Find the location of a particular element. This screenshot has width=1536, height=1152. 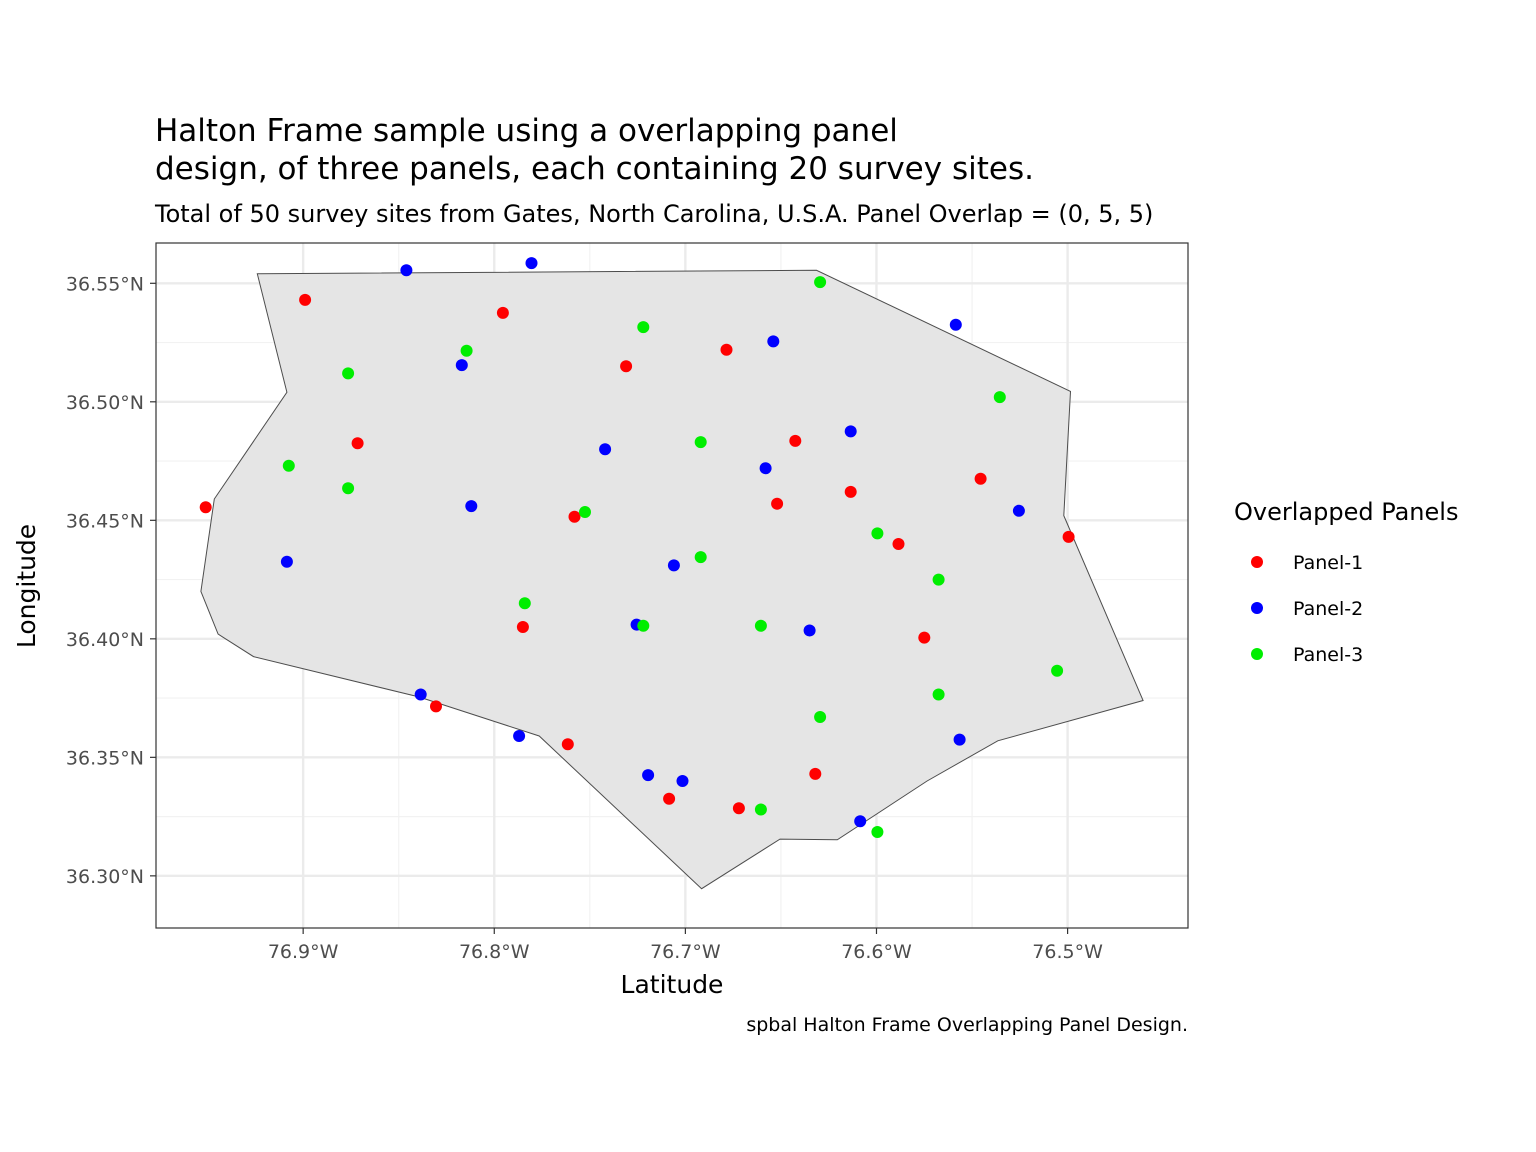

y-tick-label: 36.50°N is located at coordinates (105, 403).